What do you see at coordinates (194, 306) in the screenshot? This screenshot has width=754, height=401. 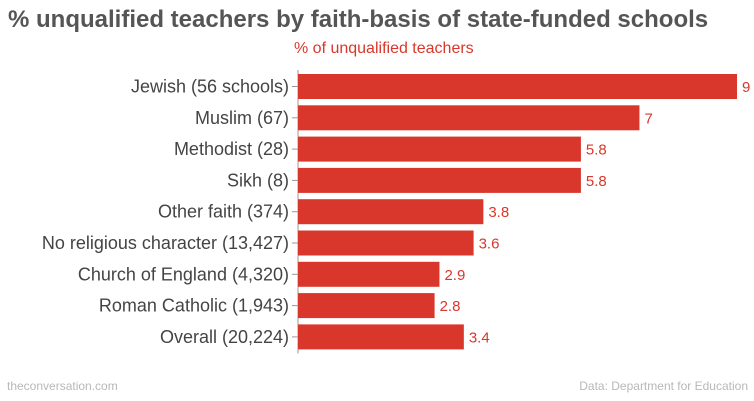 I see `category-label: Roman Catholic (1,943)` at bounding box center [194, 306].